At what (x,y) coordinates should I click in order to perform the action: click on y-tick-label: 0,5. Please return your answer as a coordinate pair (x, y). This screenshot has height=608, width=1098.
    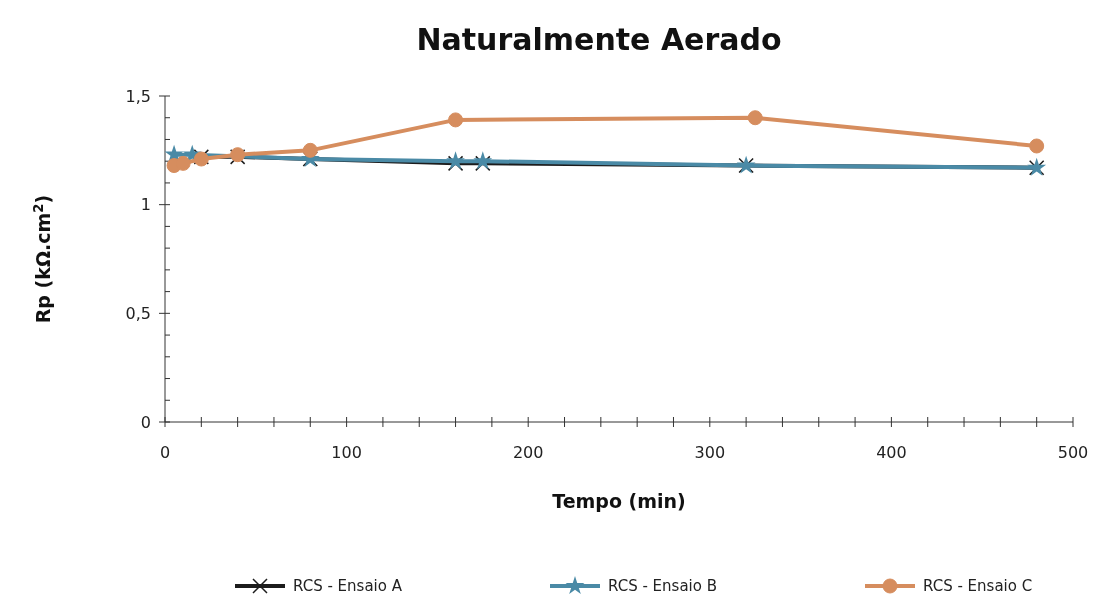
    Looking at the image, I should click on (138, 313).